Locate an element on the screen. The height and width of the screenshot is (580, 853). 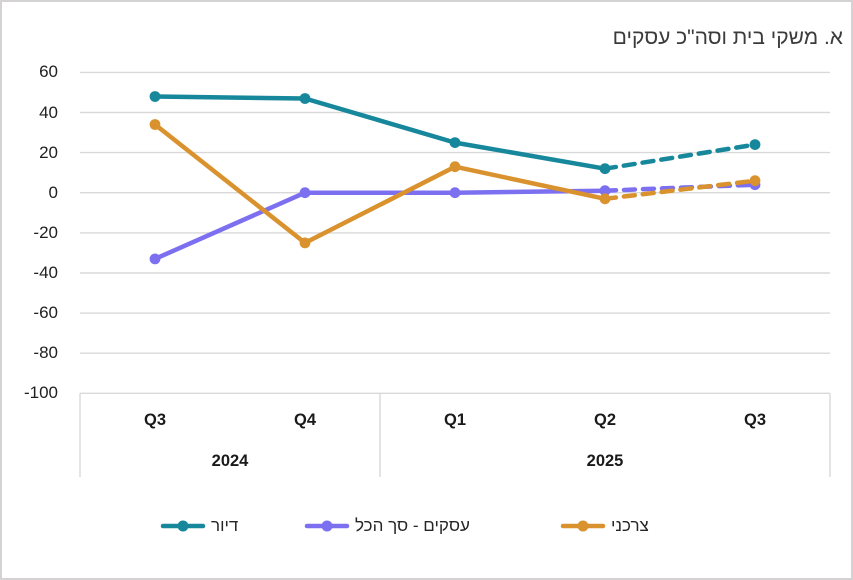
y-axis-tick-label: -80 is located at coordinates (45, 353).